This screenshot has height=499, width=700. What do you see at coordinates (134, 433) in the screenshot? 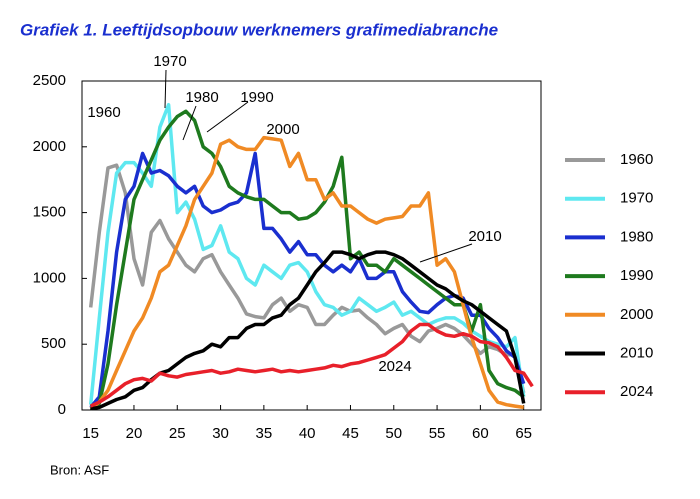
I see `x-tick-label: 20` at bounding box center [134, 433].